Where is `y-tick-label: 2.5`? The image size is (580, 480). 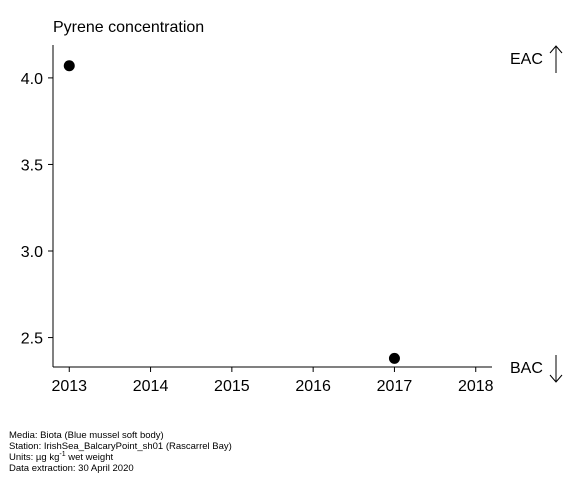 y-tick-label: 2.5 is located at coordinates (32, 339).